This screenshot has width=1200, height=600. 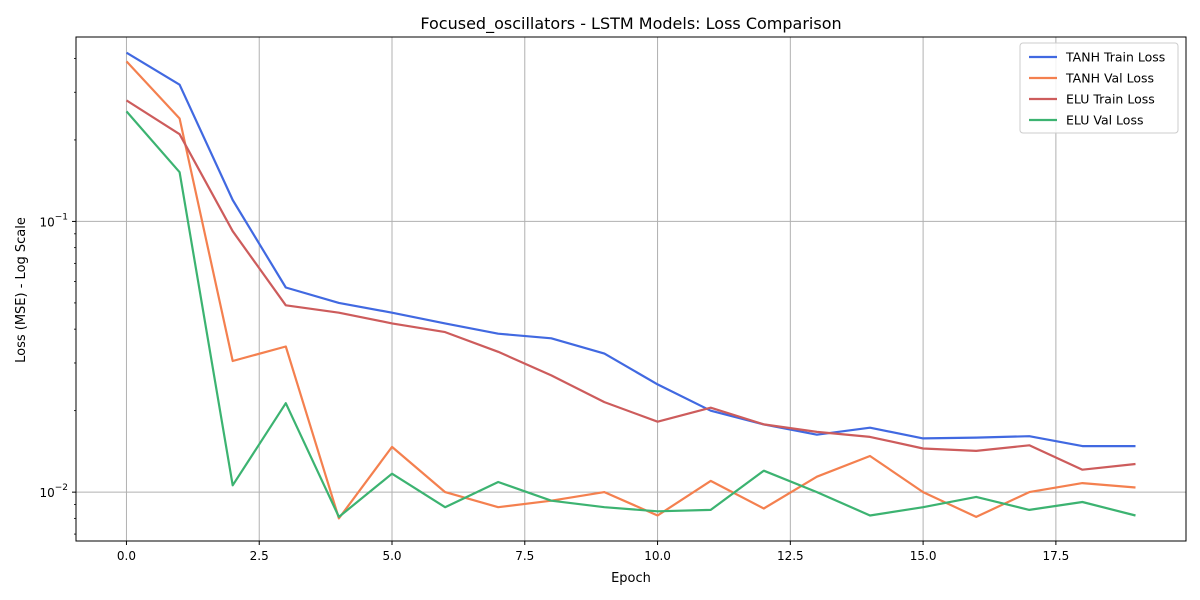 I want to click on x-tick-label: 15.0, so click(x=923, y=556).